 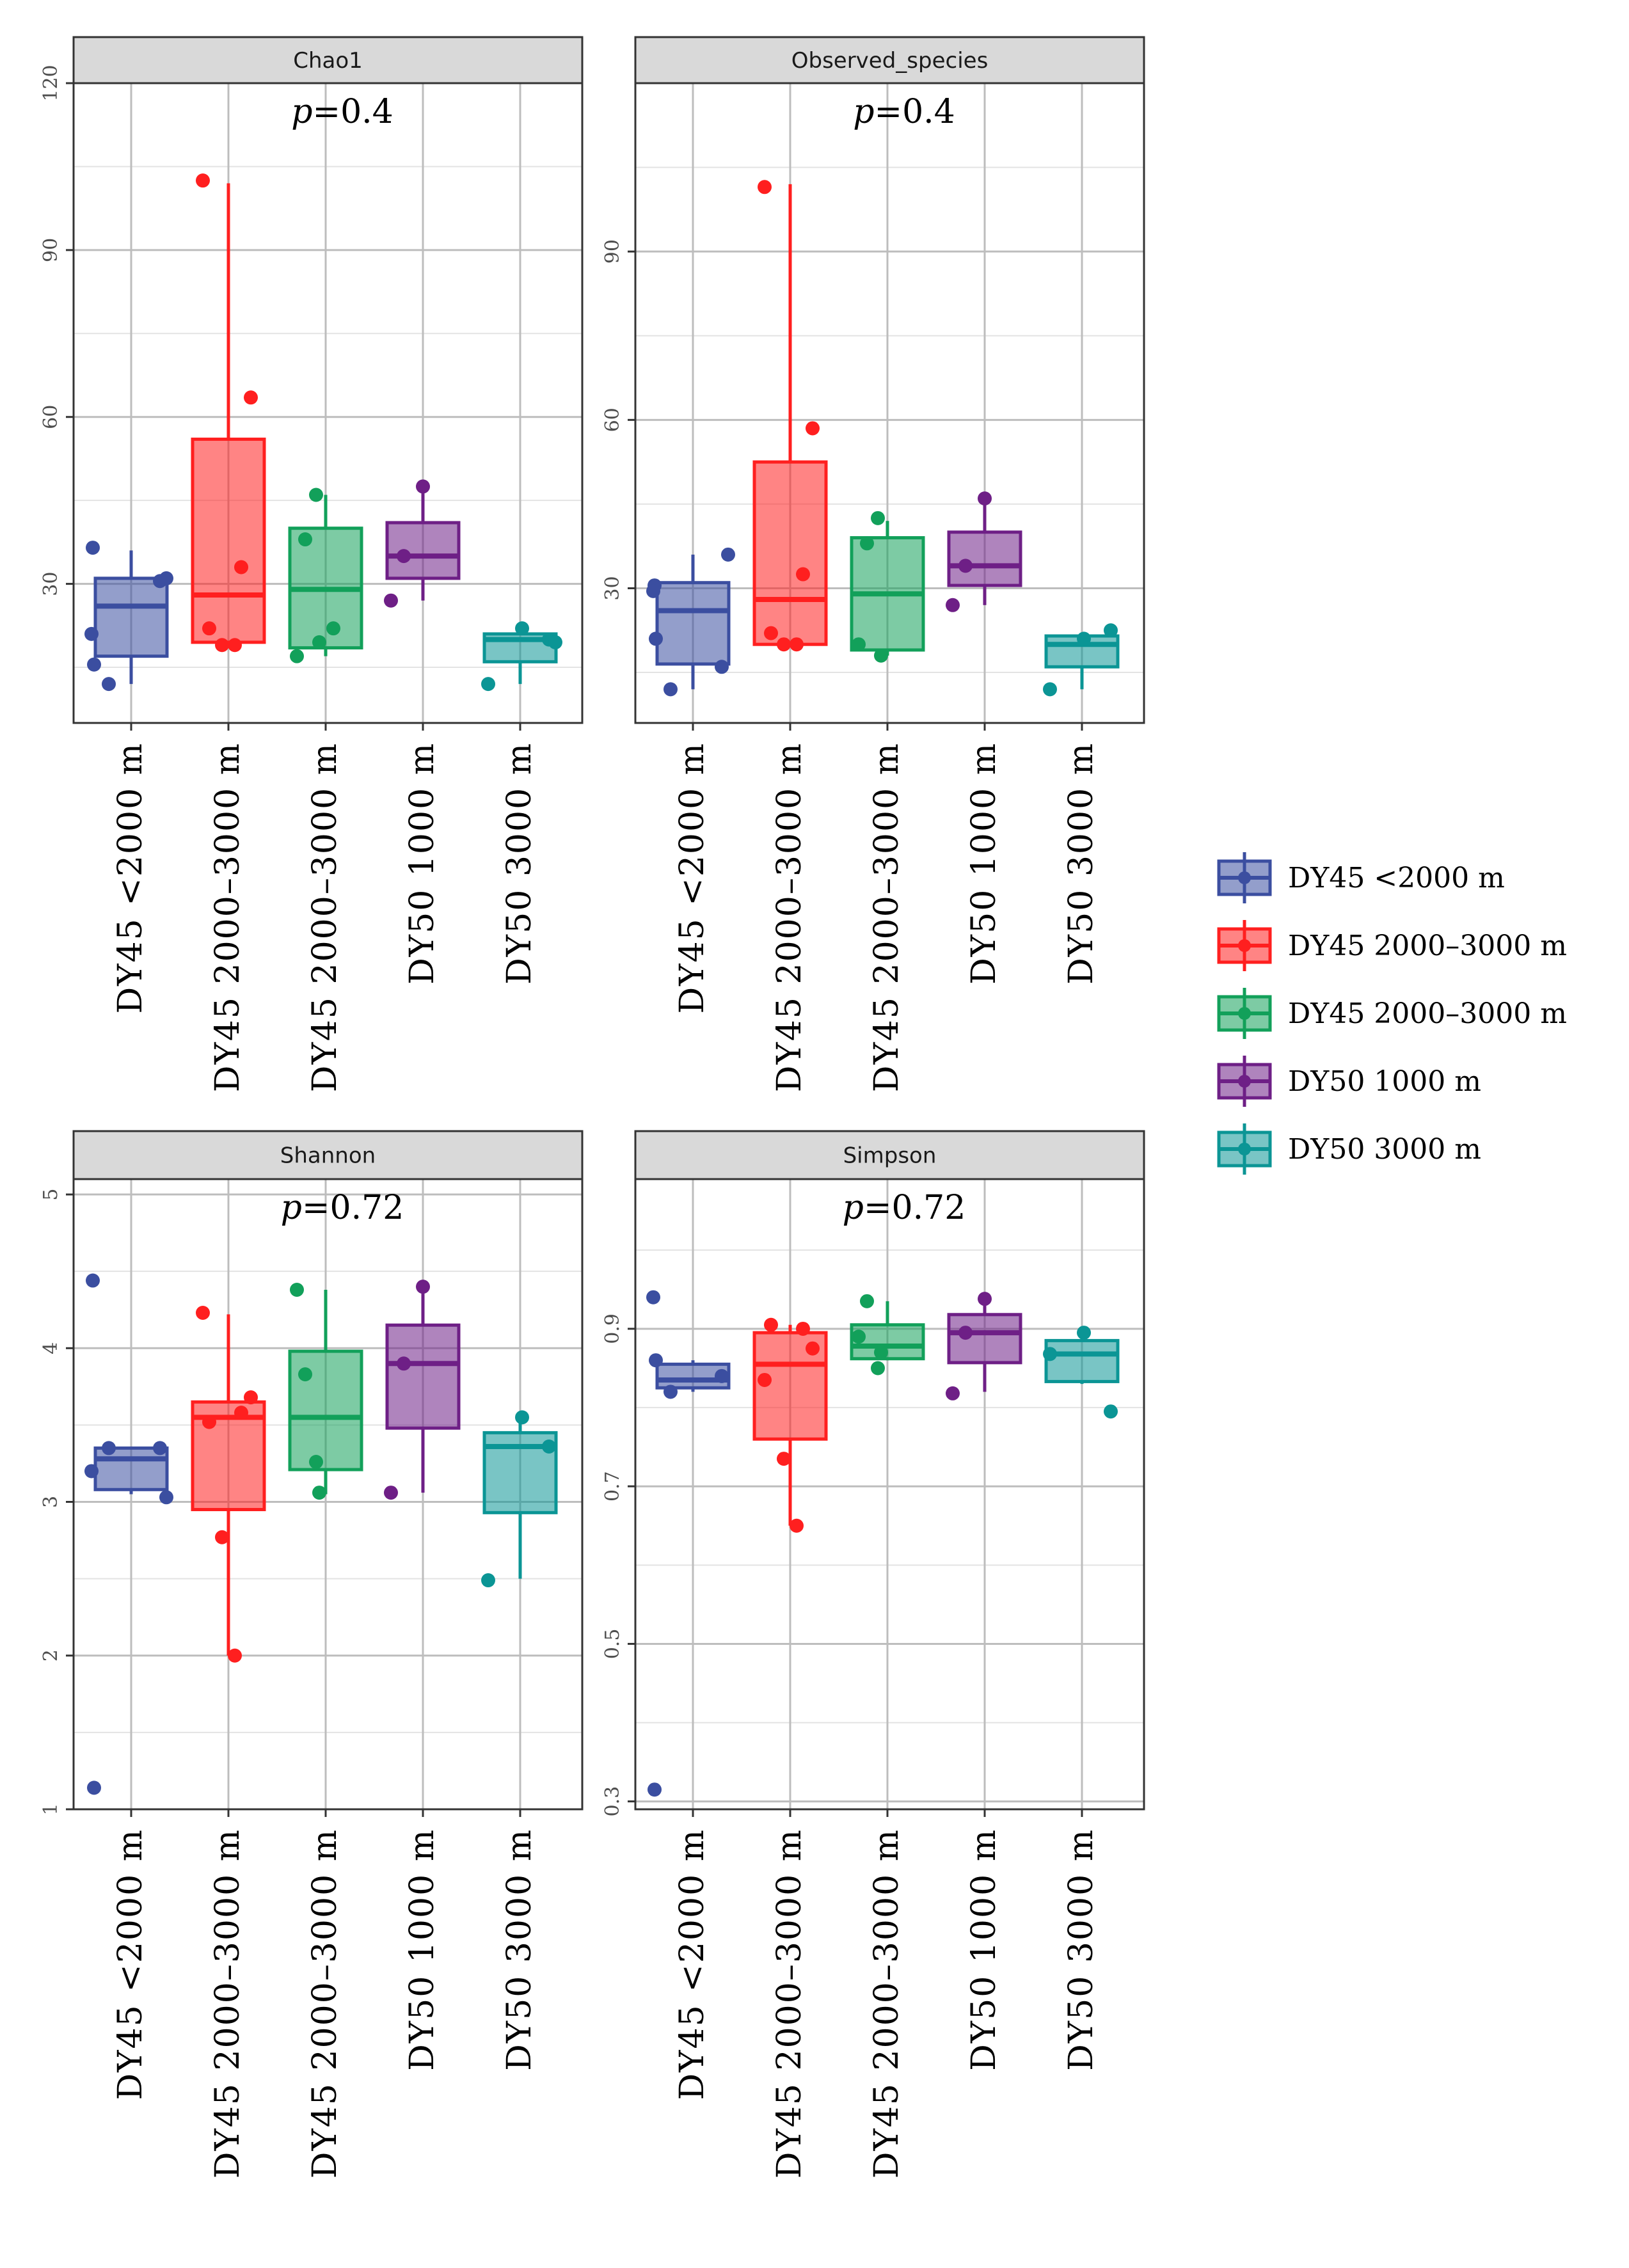 What do you see at coordinates (51, 1502) in the screenshot?
I see `y-tick-label: 3` at bounding box center [51, 1502].